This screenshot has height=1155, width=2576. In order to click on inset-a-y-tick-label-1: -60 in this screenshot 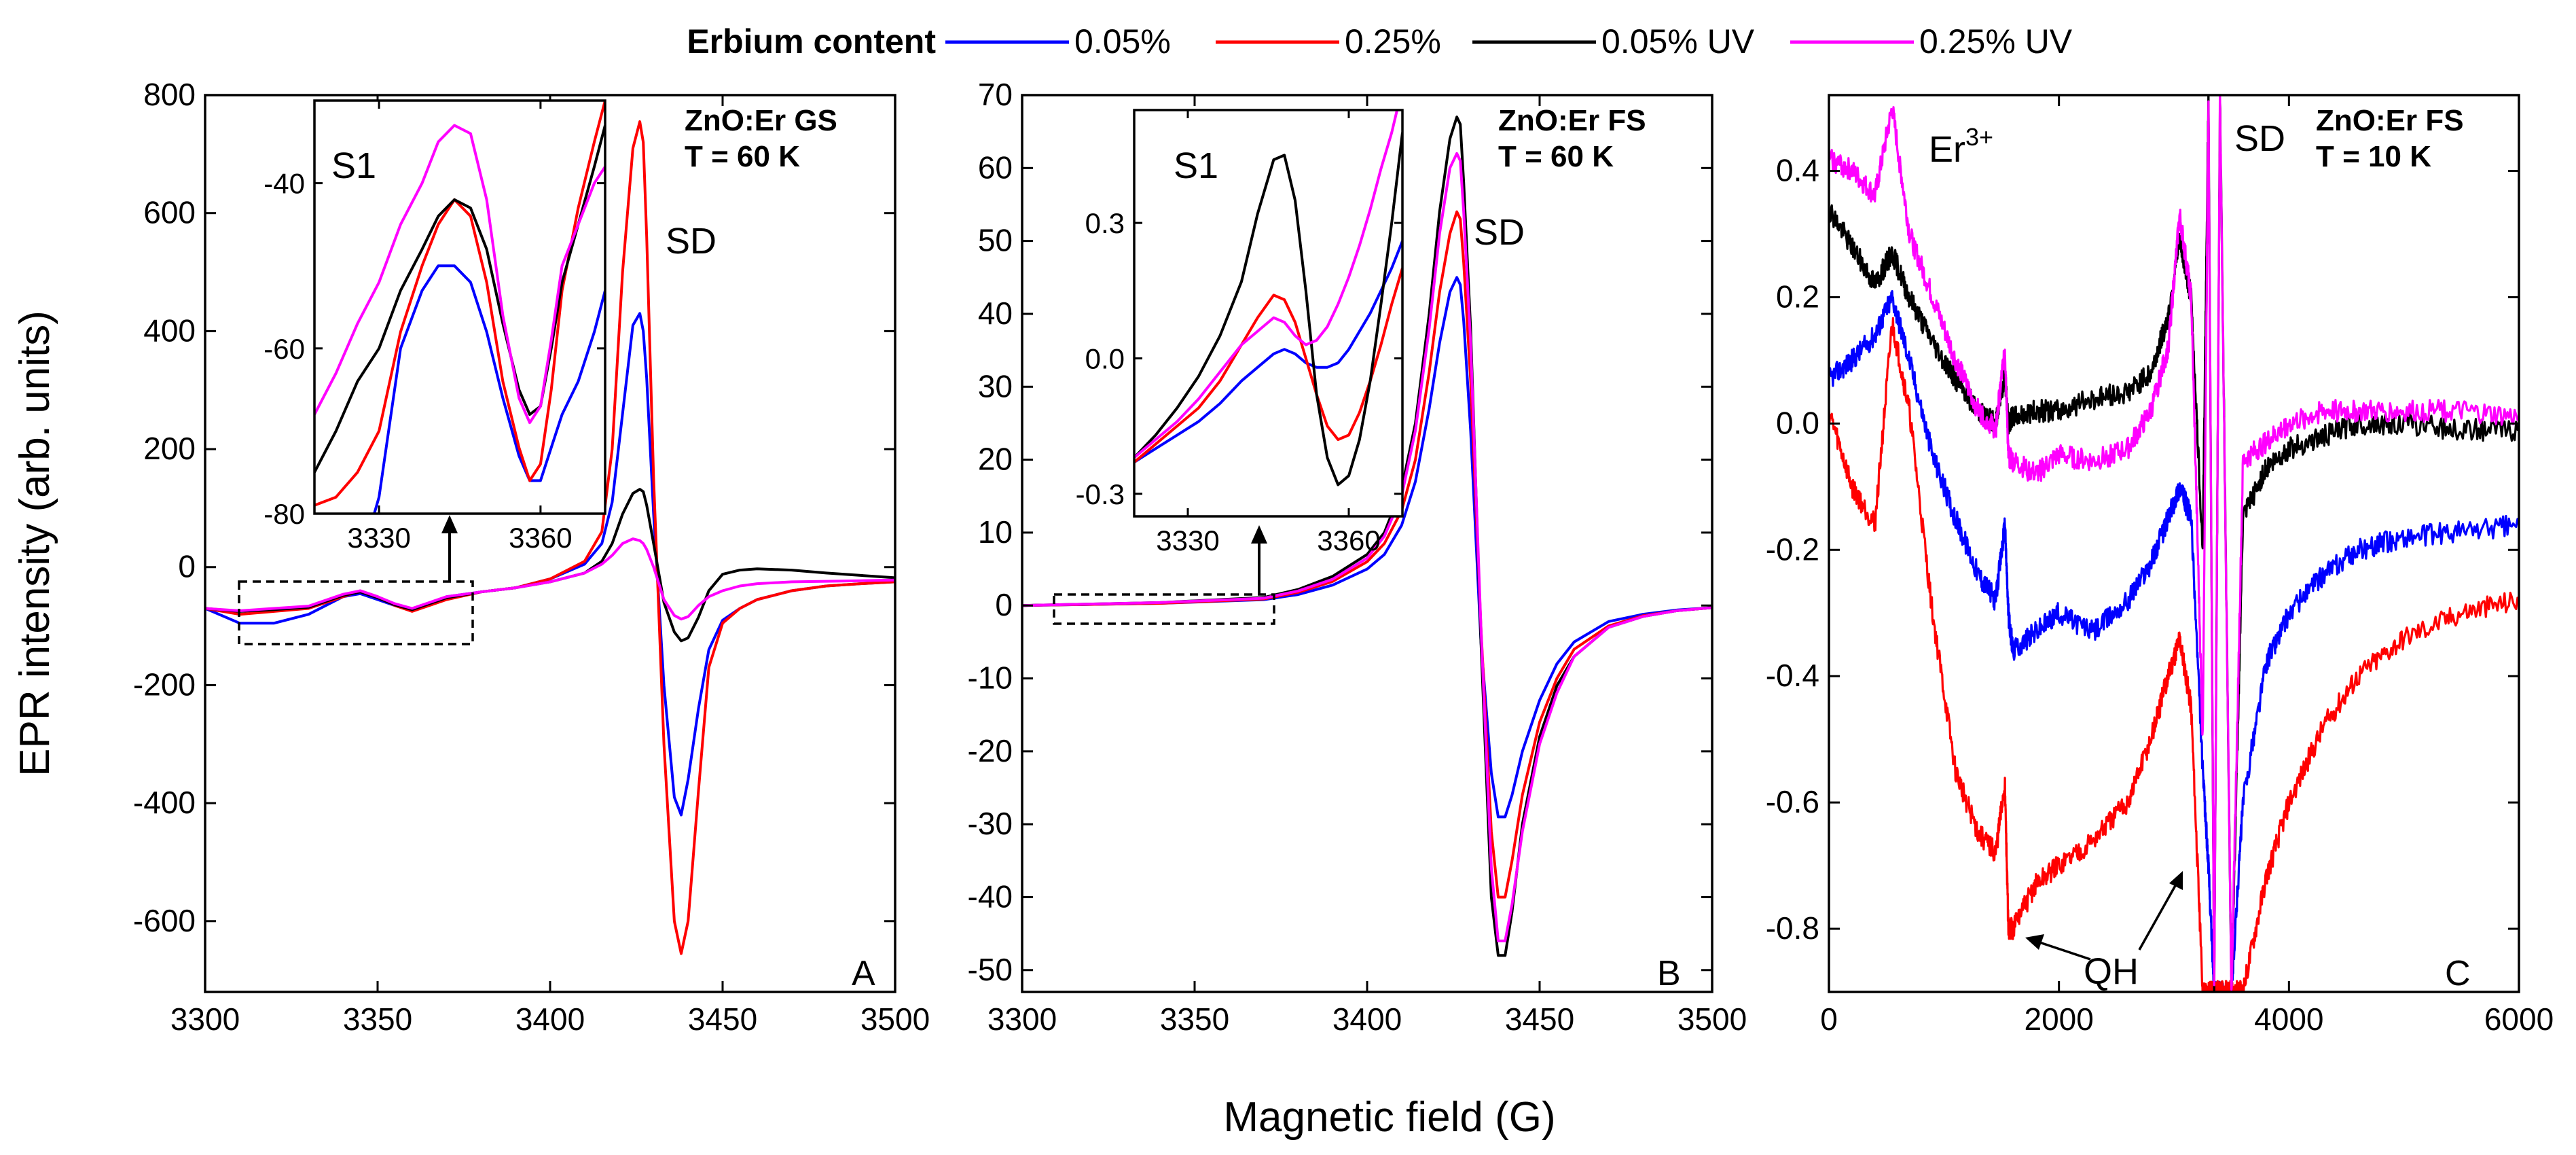, I will do `click(284, 349)`.